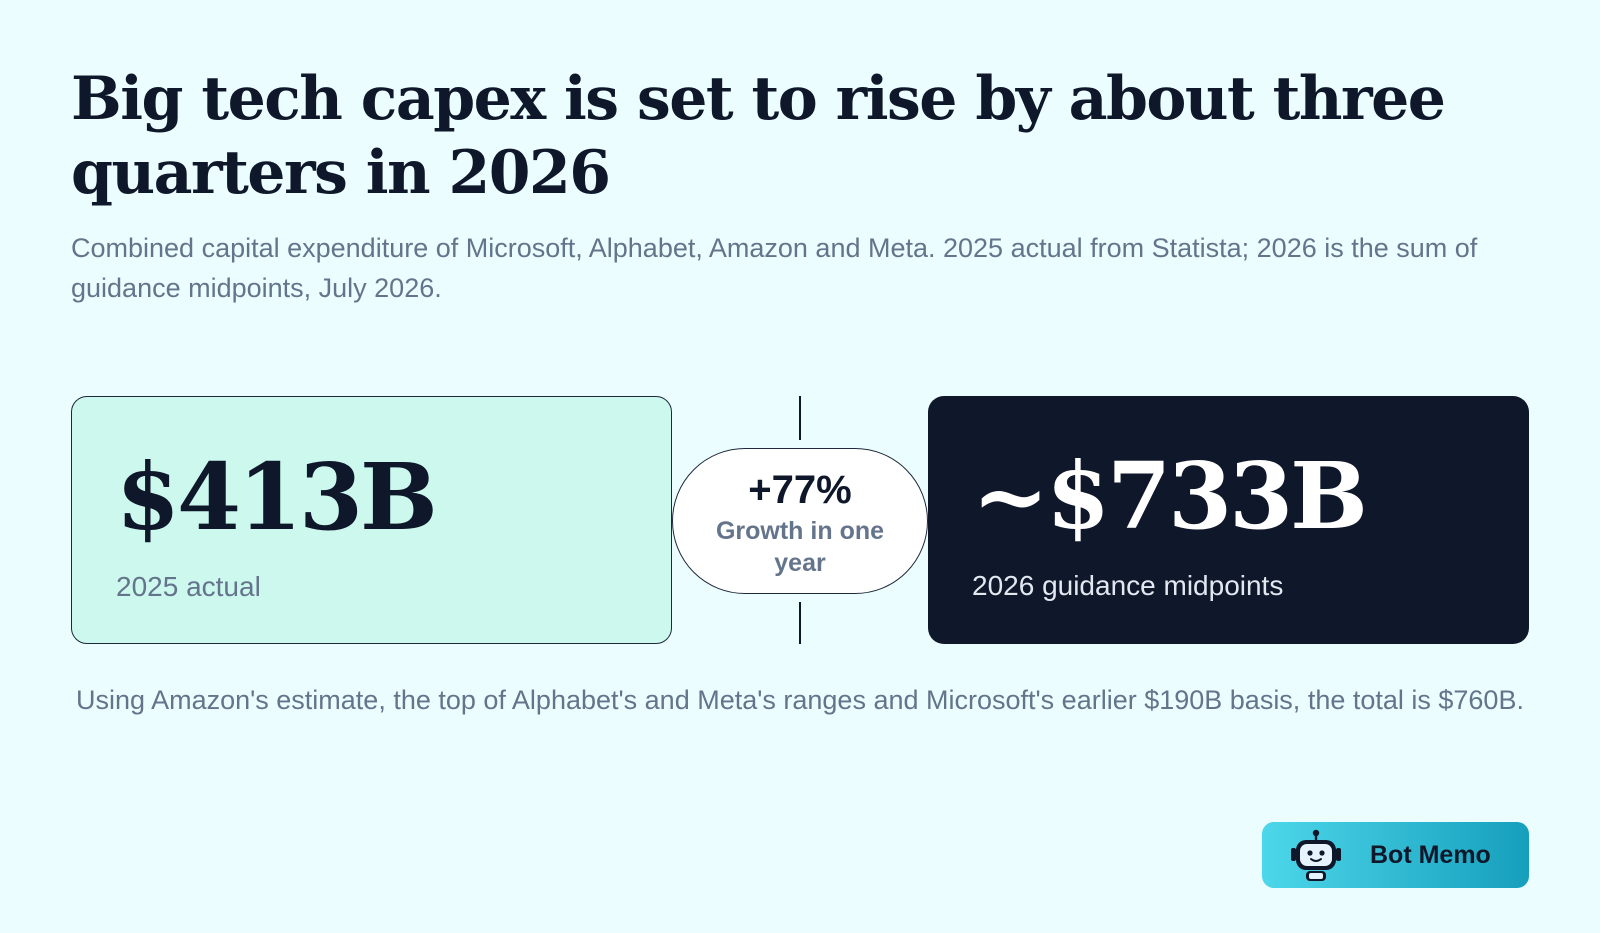  What do you see at coordinates (800, 418) in the screenshot?
I see `connector-line-top` at bounding box center [800, 418].